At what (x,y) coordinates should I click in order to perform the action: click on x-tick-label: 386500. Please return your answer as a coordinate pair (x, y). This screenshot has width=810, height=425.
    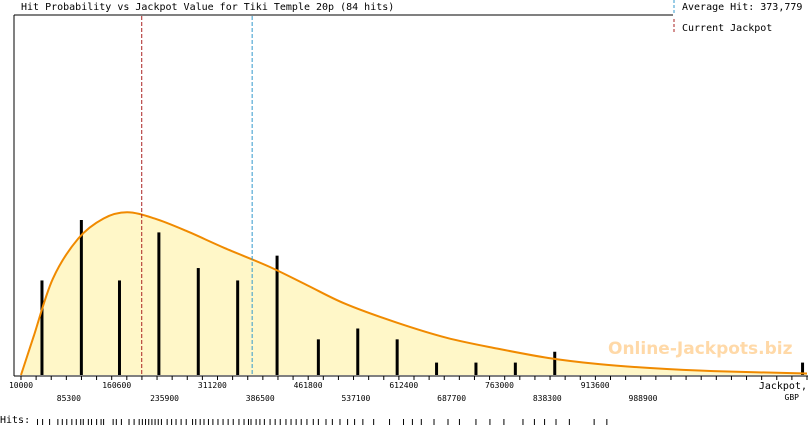
    Looking at the image, I should click on (260, 398).